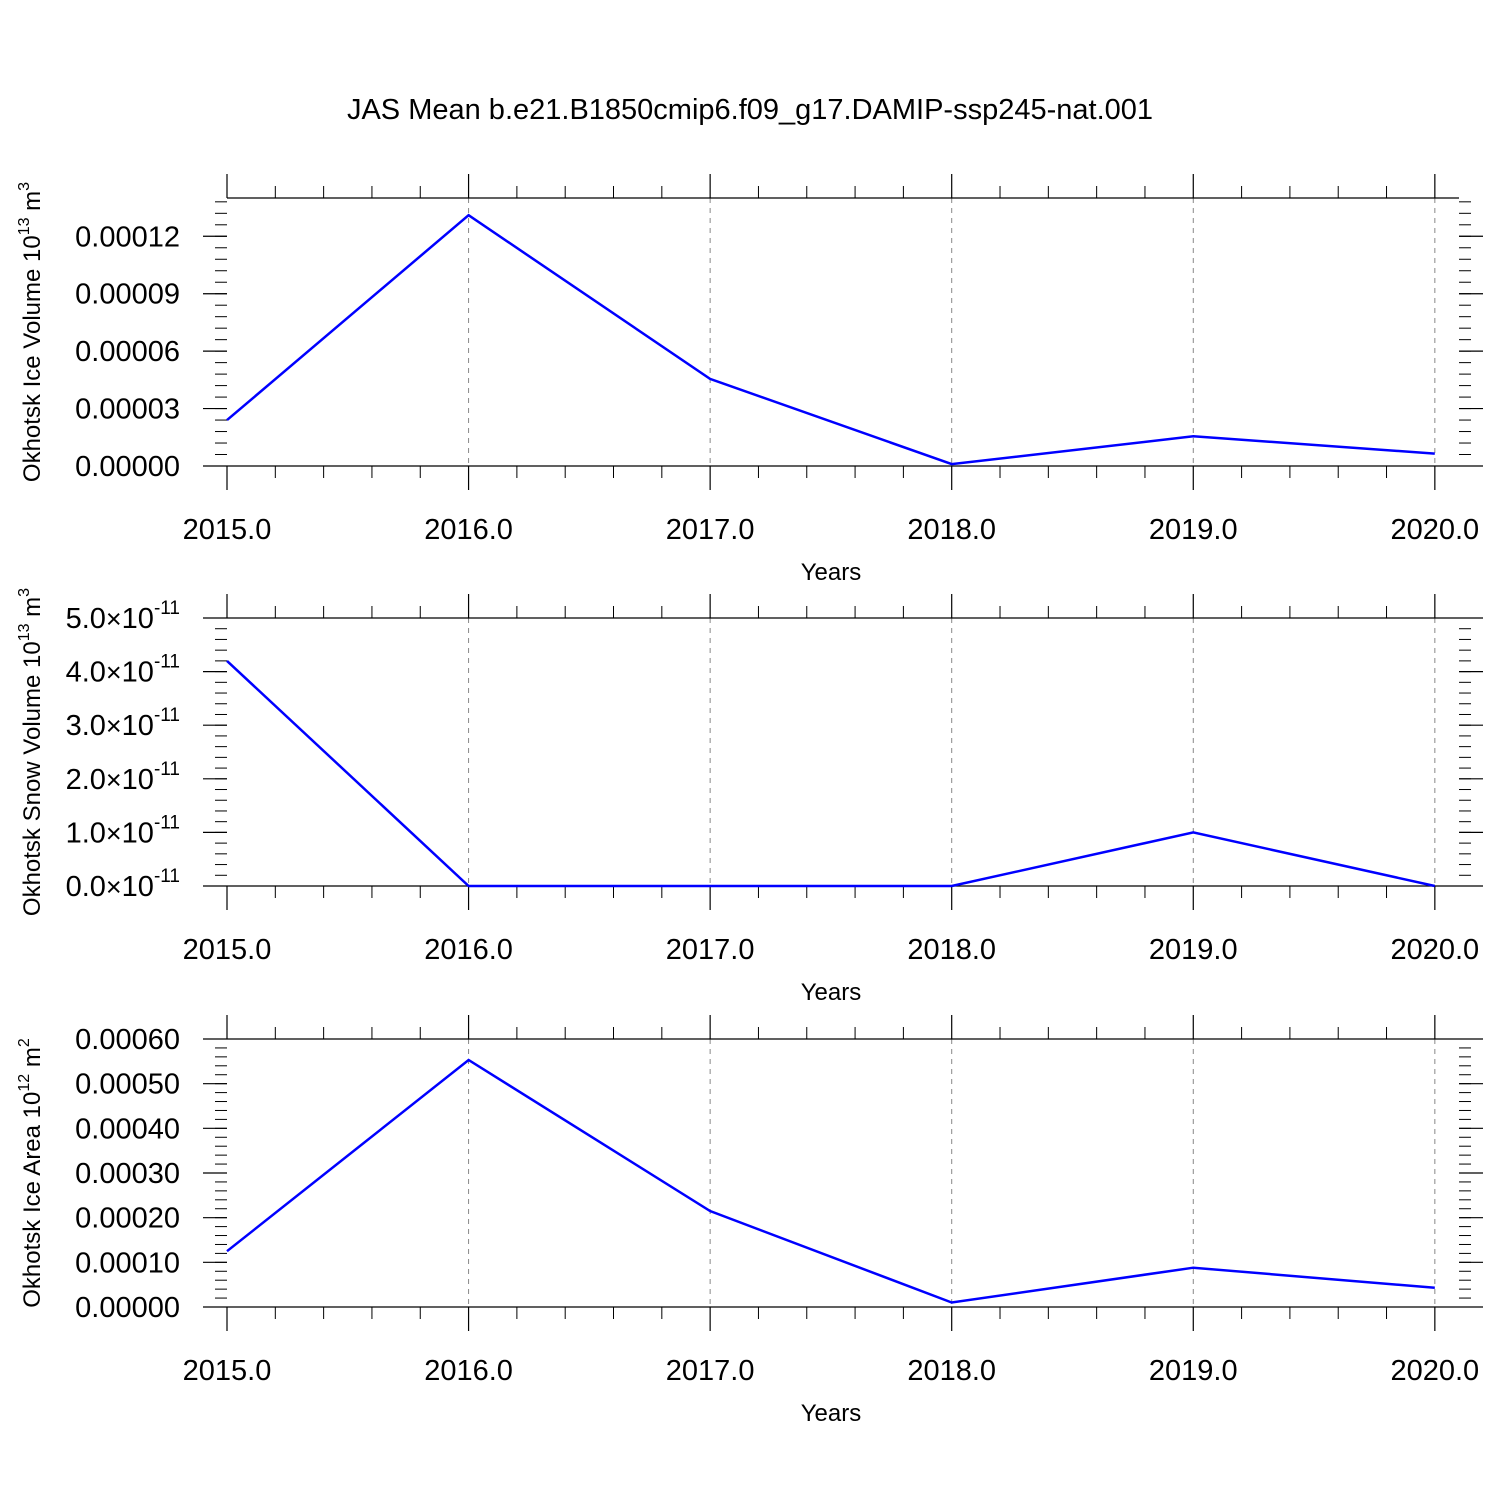  I want to click on panel2-y-tick-label: 2.0×10⁻¹¹, so click(123, 777).